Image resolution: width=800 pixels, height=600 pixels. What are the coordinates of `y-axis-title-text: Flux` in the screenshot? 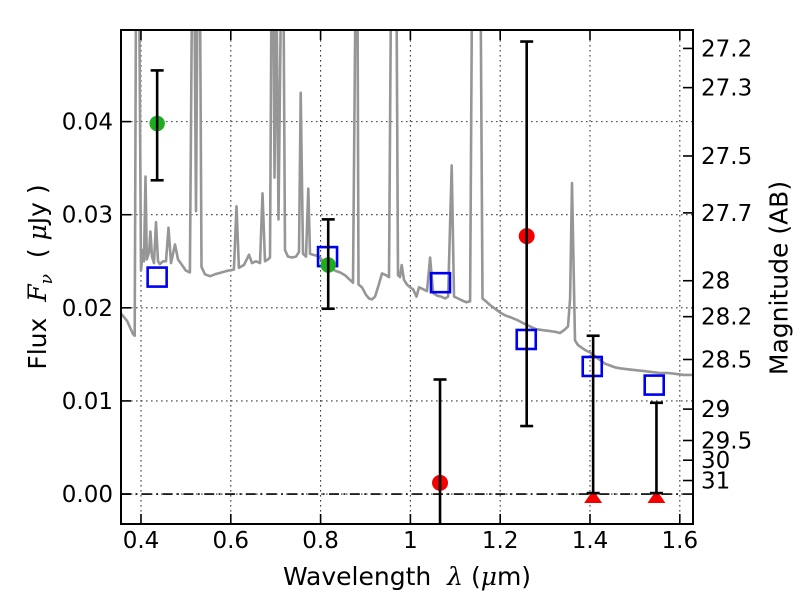 It's located at (37, 335).